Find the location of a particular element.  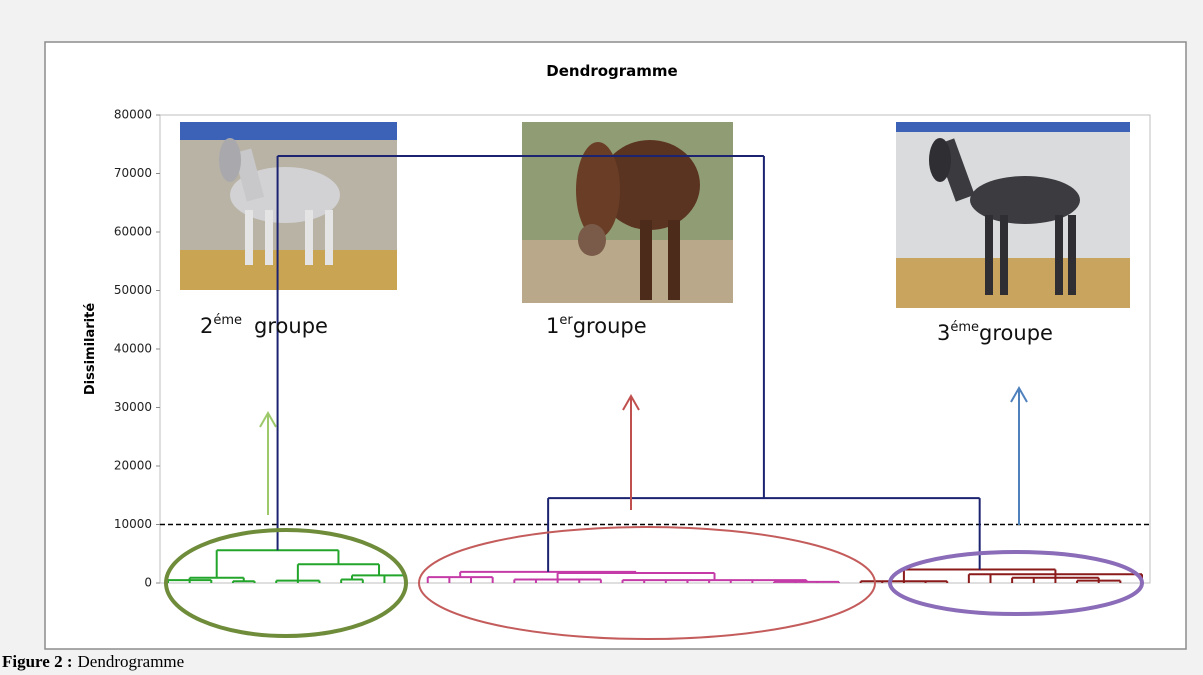

caption-label: Figure 2 : is located at coordinates (37, 661).